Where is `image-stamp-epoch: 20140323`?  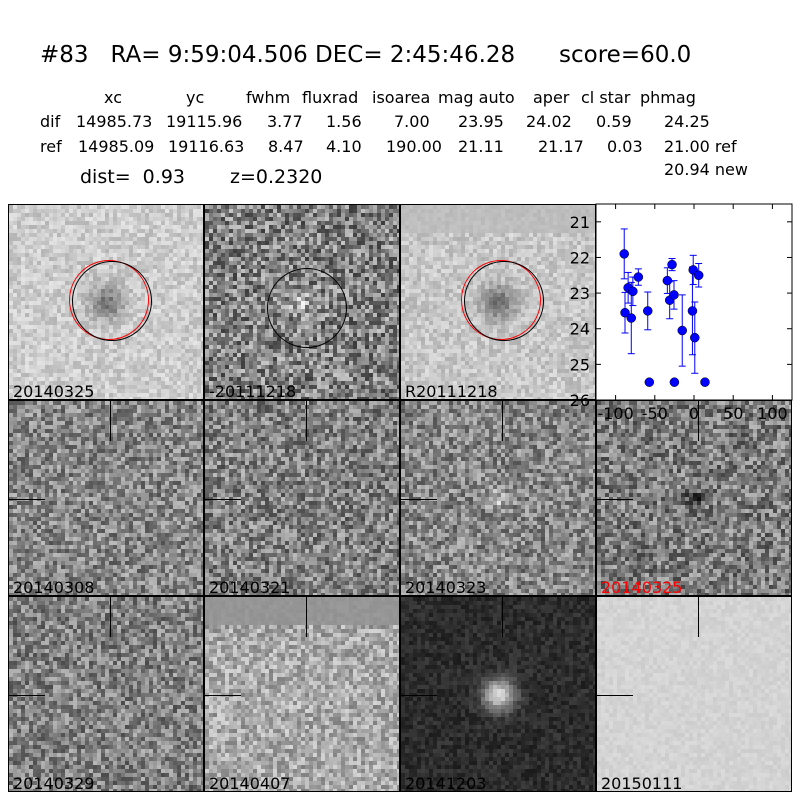
image-stamp-epoch: 20140323 is located at coordinates (498, 498).